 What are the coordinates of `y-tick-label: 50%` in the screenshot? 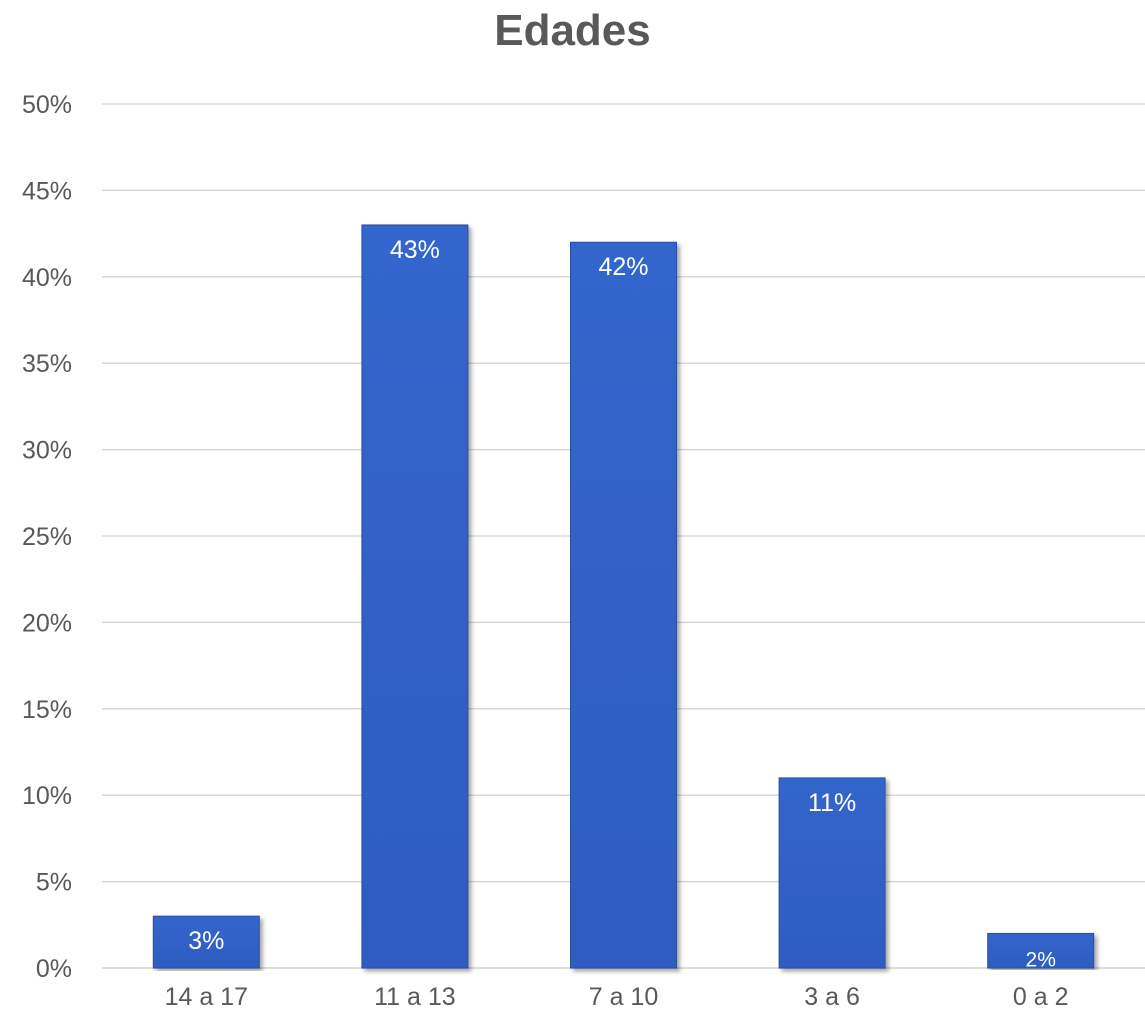 It's located at (47, 105).